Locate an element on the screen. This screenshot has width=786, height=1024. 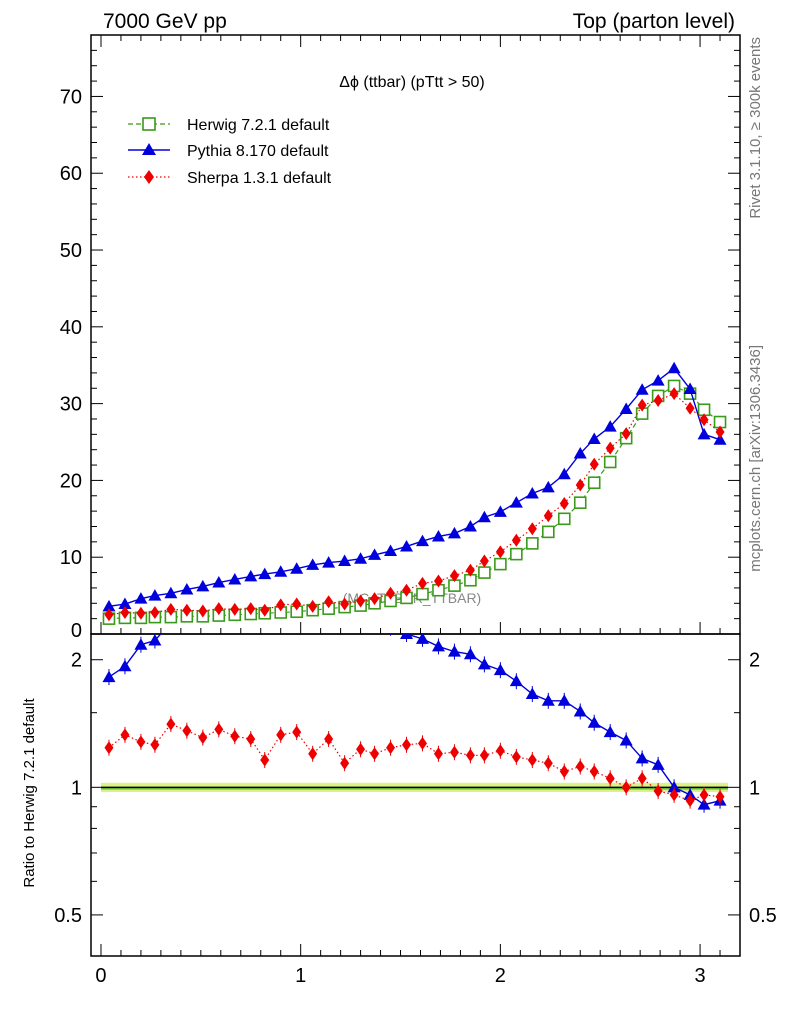
legend-entry-herwig: Herwig 7.2.1 default is located at coordinates (229, 125).